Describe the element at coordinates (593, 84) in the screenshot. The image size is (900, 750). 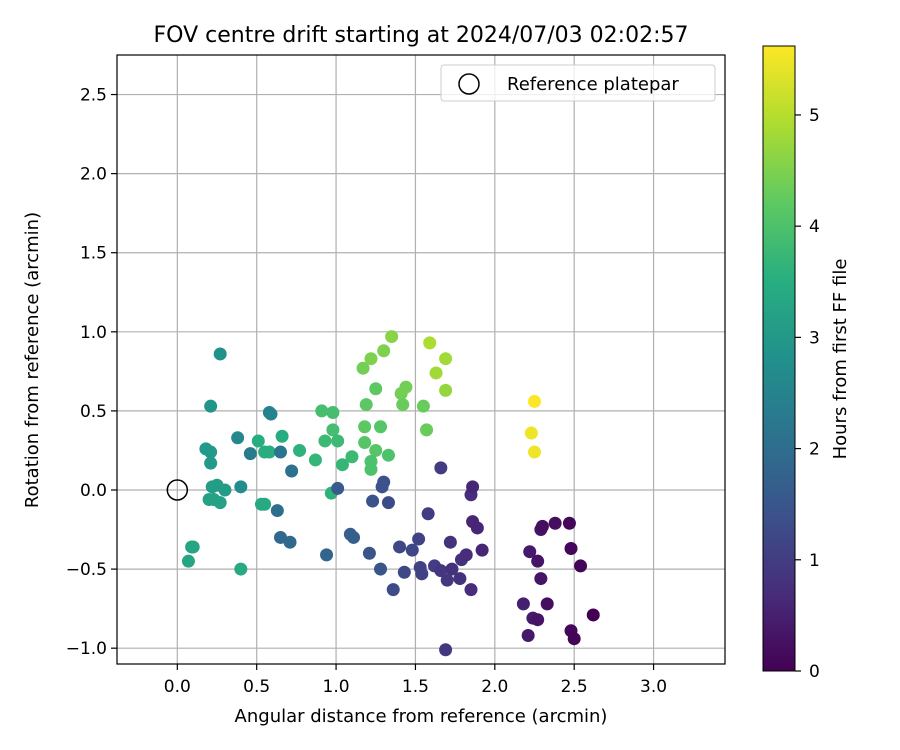
I see `legend-entry-label: Reference platepar` at that location.